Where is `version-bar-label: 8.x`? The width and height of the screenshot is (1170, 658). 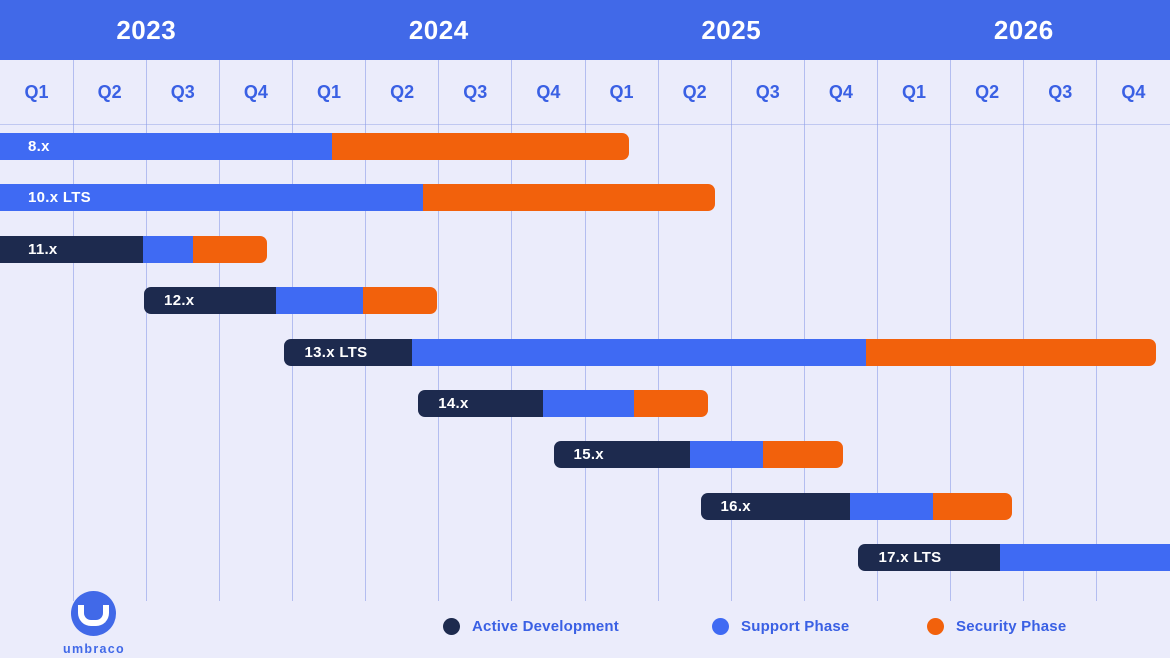
version-bar-label: 8.x is located at coordinates (39, 146).